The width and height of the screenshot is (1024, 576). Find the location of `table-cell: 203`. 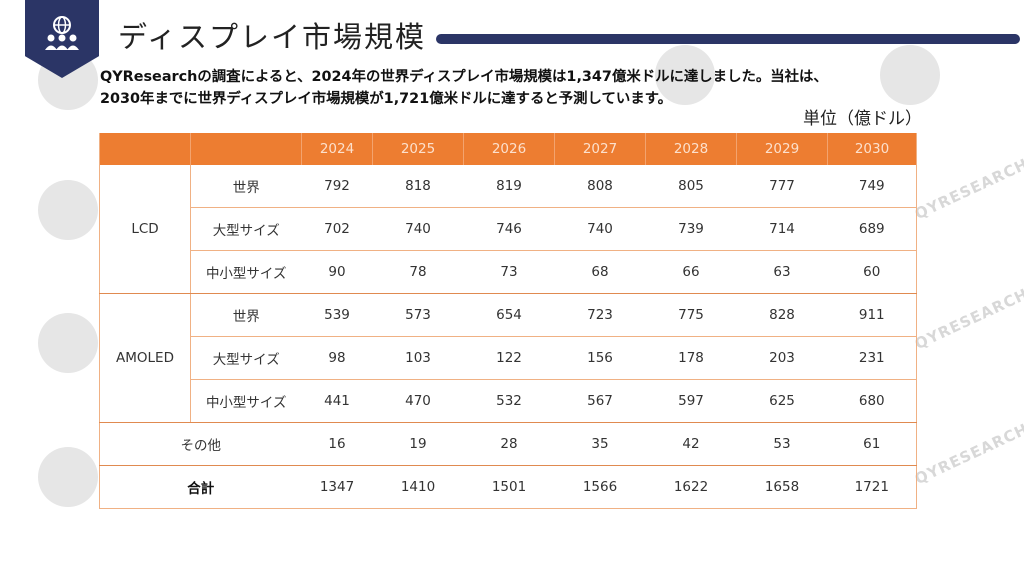

table-cell: 203 is located at coordinates (782, 358).